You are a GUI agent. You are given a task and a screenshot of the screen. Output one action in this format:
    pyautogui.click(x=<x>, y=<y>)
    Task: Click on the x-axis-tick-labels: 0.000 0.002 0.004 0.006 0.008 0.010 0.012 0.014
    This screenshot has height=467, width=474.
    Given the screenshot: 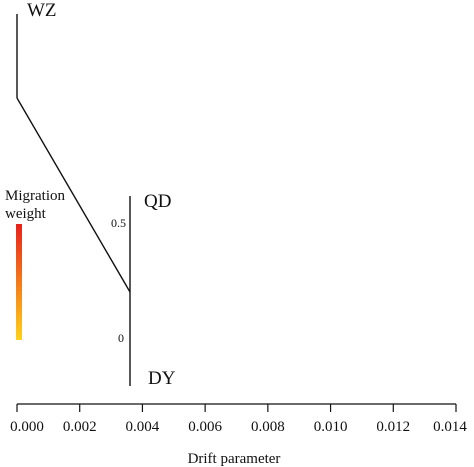 What is the action you would take?
    pyautogui.click(x=238, y=427)
    